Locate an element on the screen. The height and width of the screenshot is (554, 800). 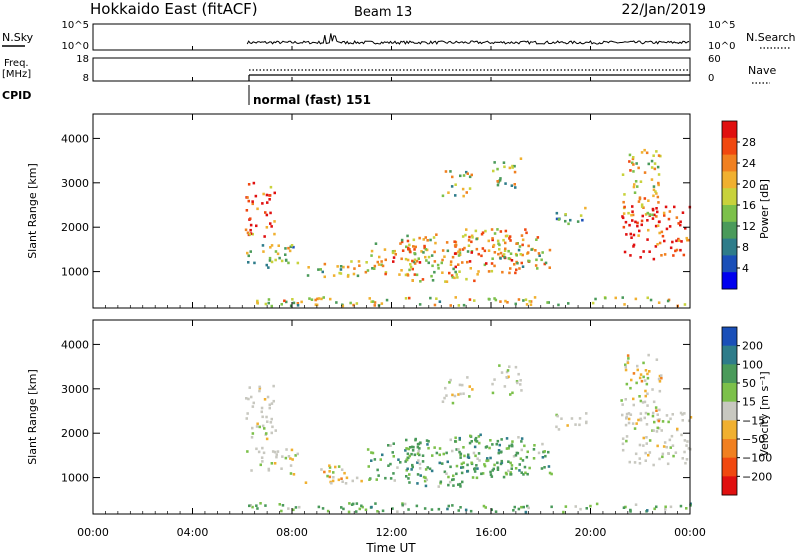
power-colorbar: 28 24 20 16 12 8 4 is located at coordinates (738, 205).